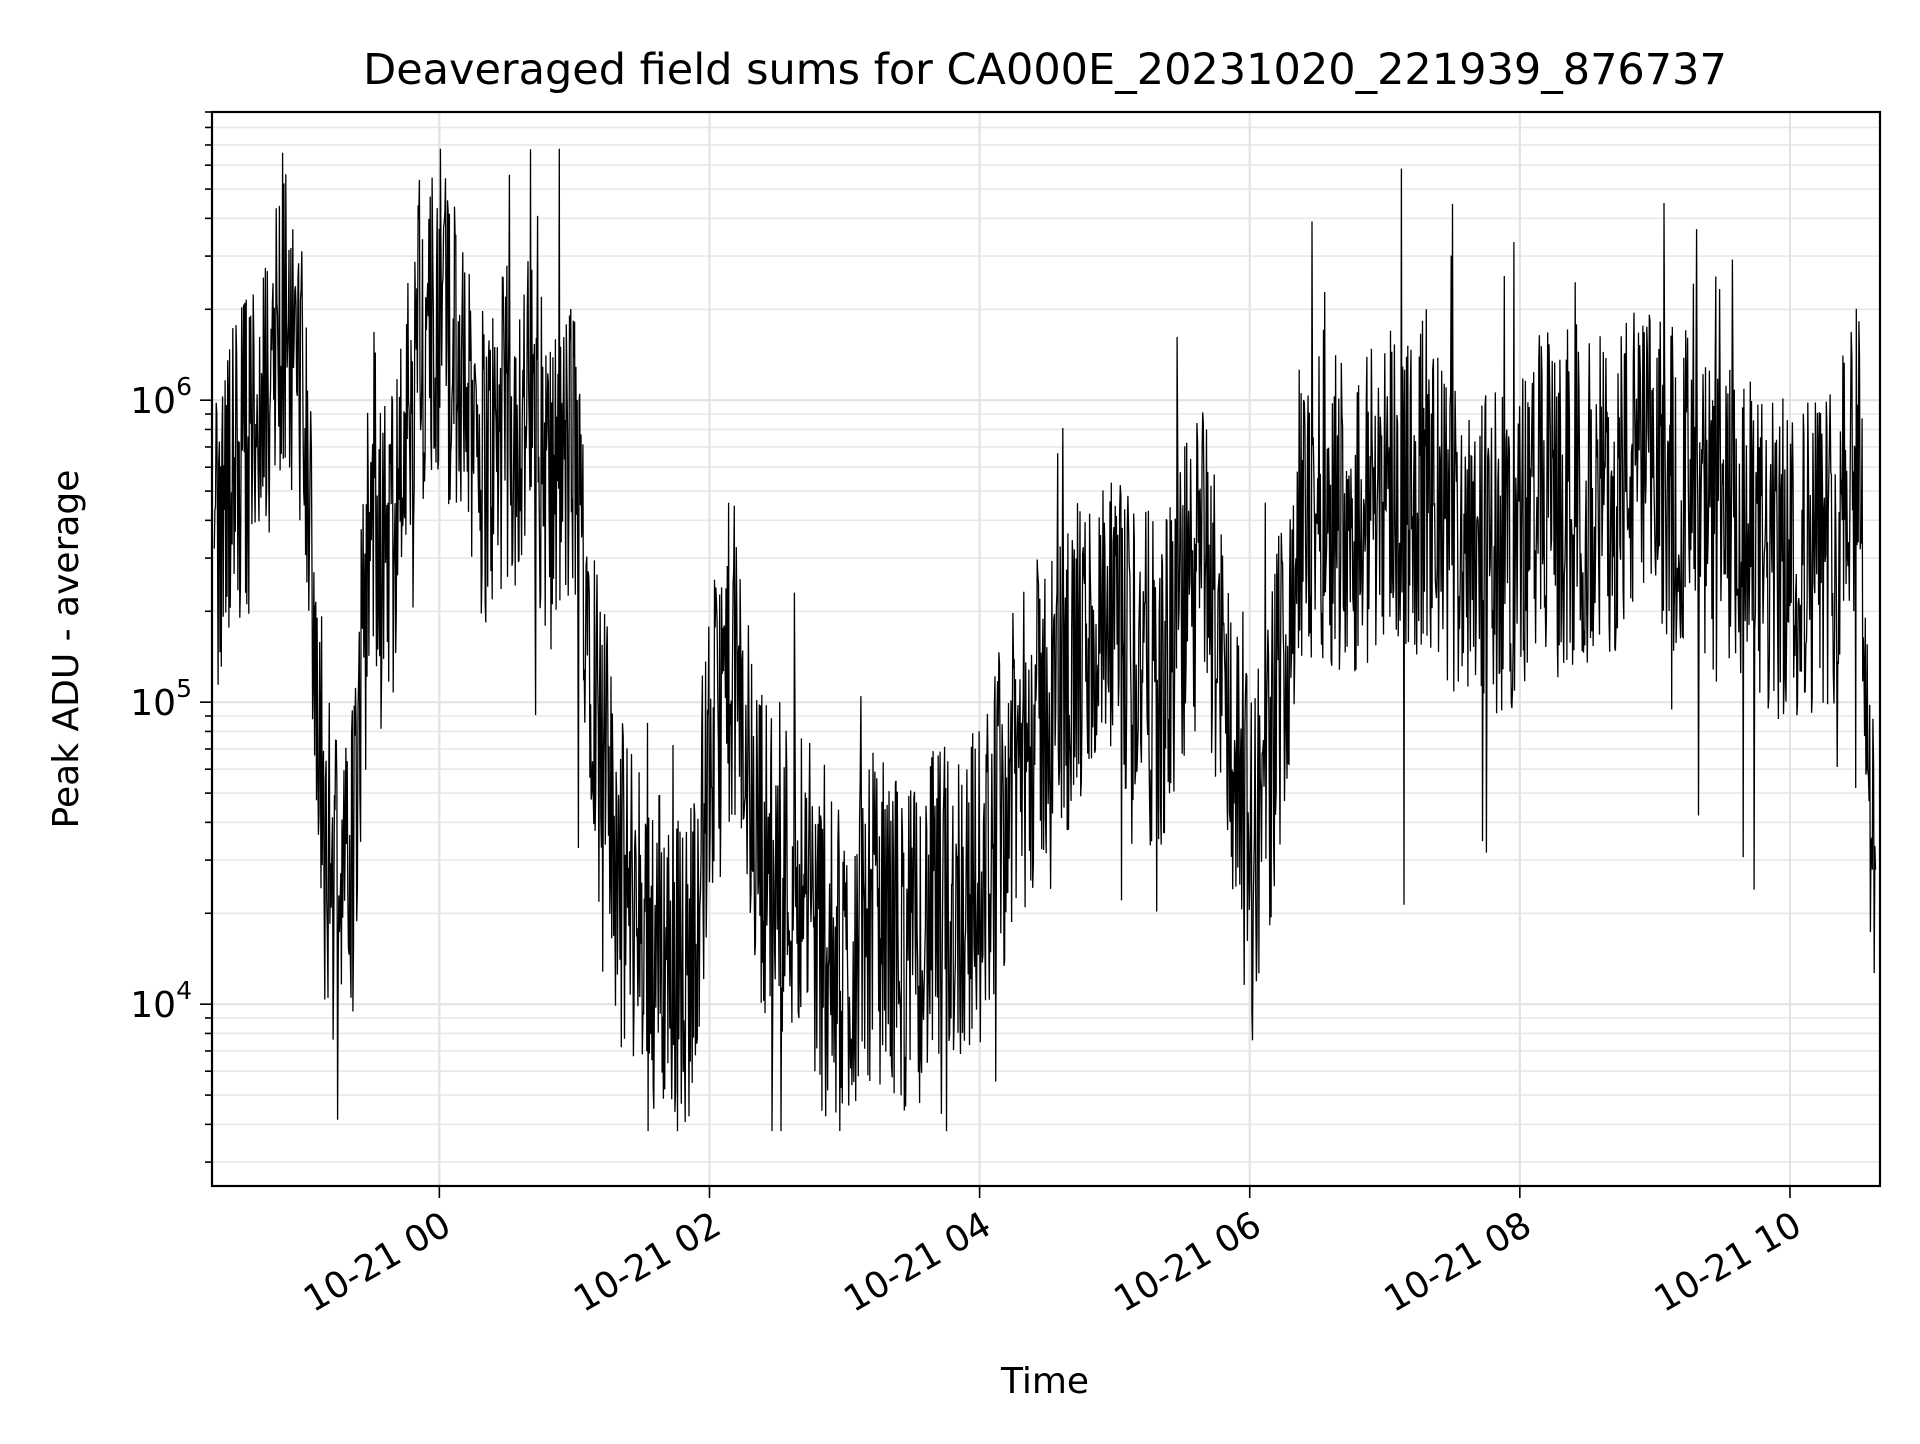 Image resolution: width=1920 pixels, height=1444 pixels. Describe the element at coordinates (161, 699) in the screenshot. I see `y-tick-label: 10⁵` at that location.